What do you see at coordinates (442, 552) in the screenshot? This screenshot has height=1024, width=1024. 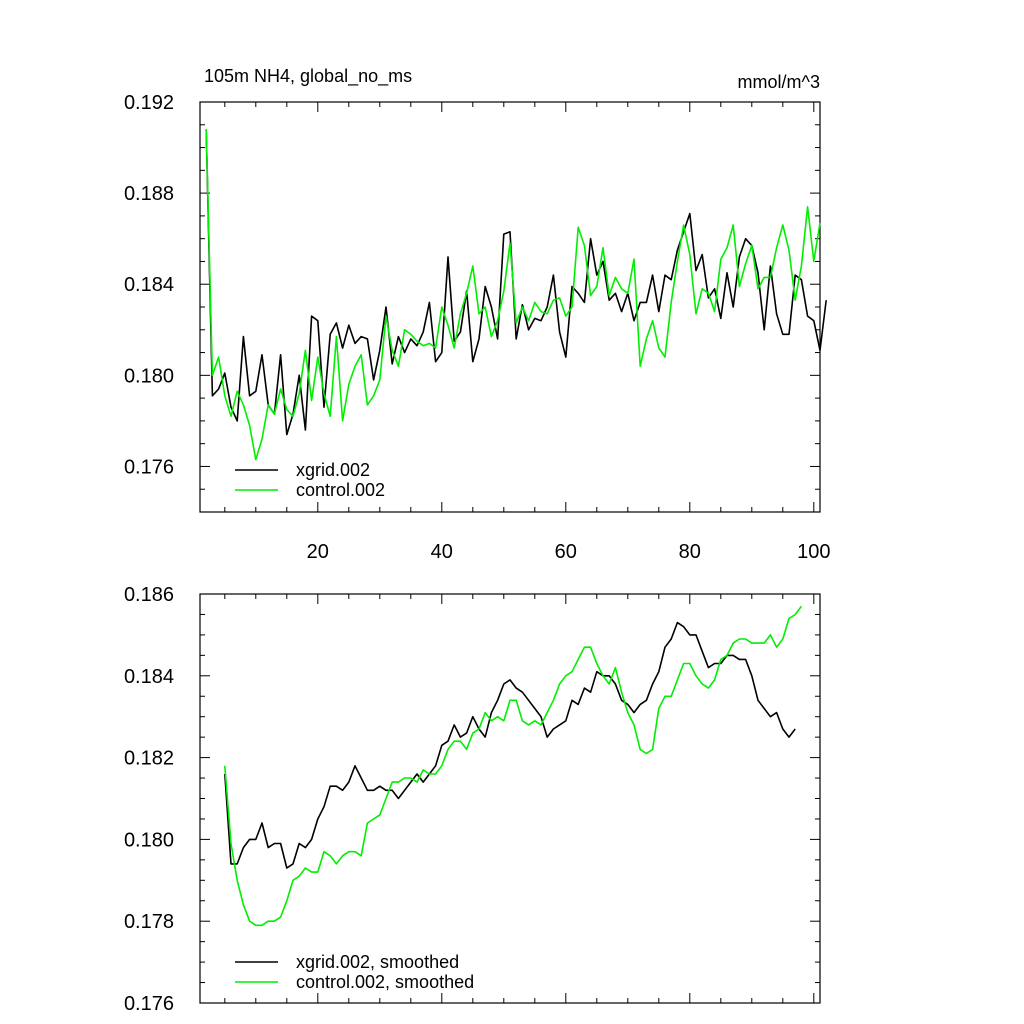 I see `x-tick-label: 40` at bounding box center [442, 552].